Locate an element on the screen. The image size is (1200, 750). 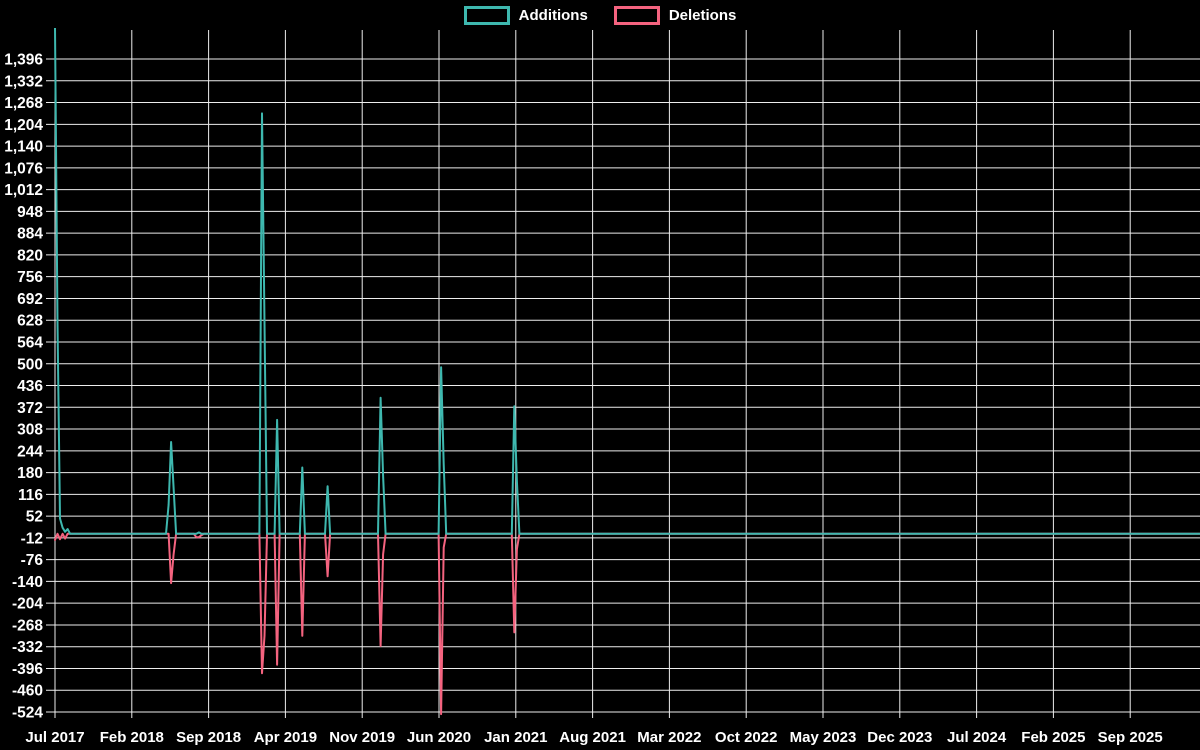
y-tick-label: -268 is located at coordinates (27, 625).